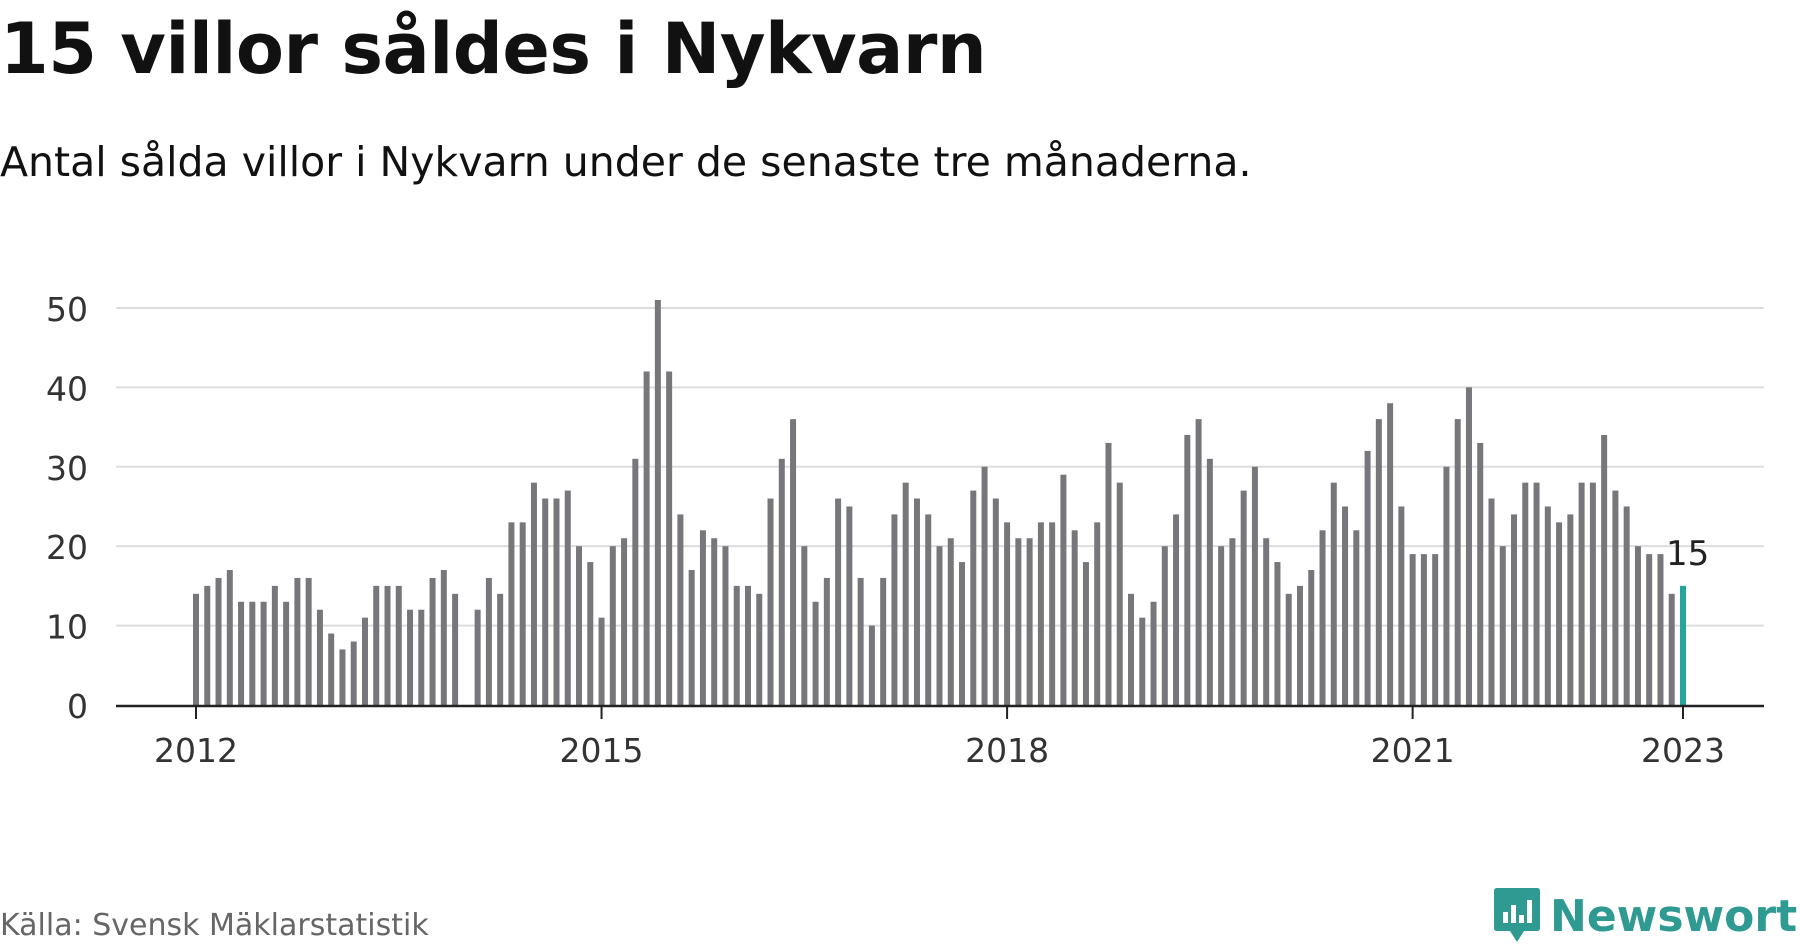 The image size is (1800, 948). What do you see at coordinates (67, 468) in the screenshot?
I see `y-tick-label: 30` at bounding box center [67, 468].